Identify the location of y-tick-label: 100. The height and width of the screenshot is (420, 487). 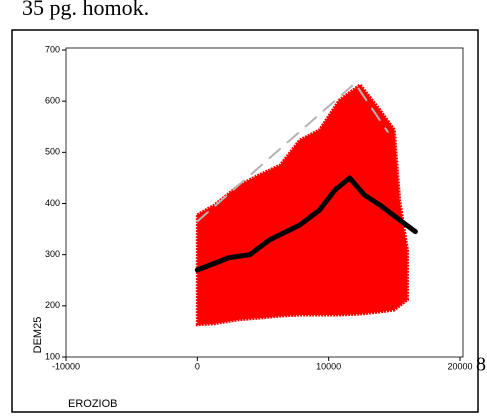
(52, 356).